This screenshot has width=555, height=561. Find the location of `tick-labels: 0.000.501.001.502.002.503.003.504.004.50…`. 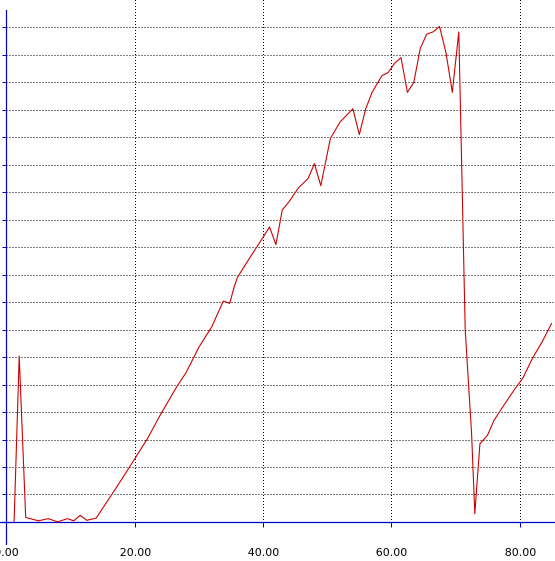

tick-labels: 0.000.501.001.502.002.503.003.504.004.50… is located at coordinates (268, 552).